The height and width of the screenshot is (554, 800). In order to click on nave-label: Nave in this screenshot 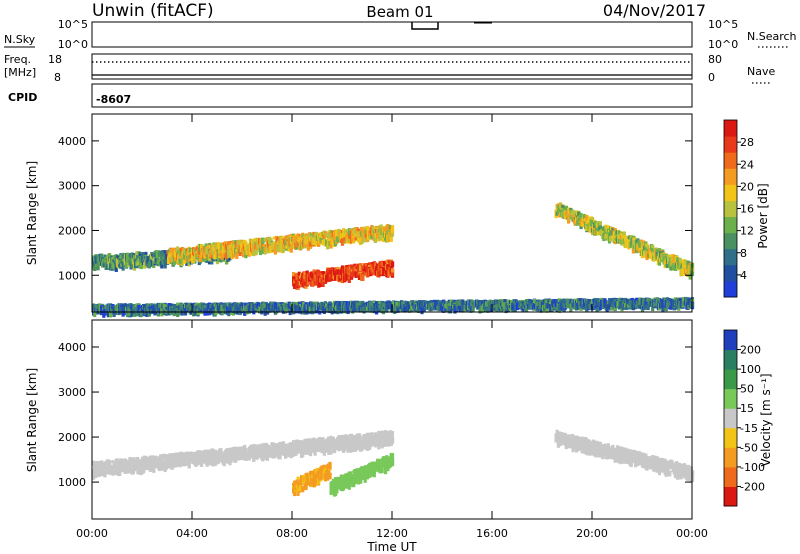, I will do `click(761, 71)`.